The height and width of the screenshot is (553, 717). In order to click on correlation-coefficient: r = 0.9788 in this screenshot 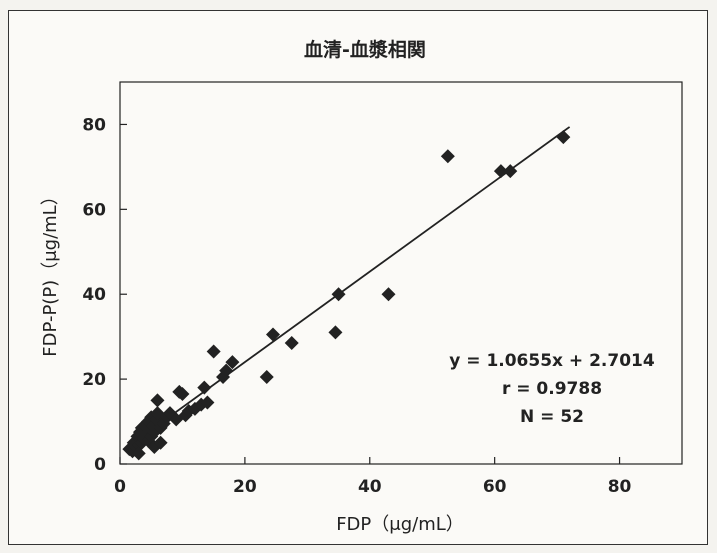, I will do `click(552, 389)`.